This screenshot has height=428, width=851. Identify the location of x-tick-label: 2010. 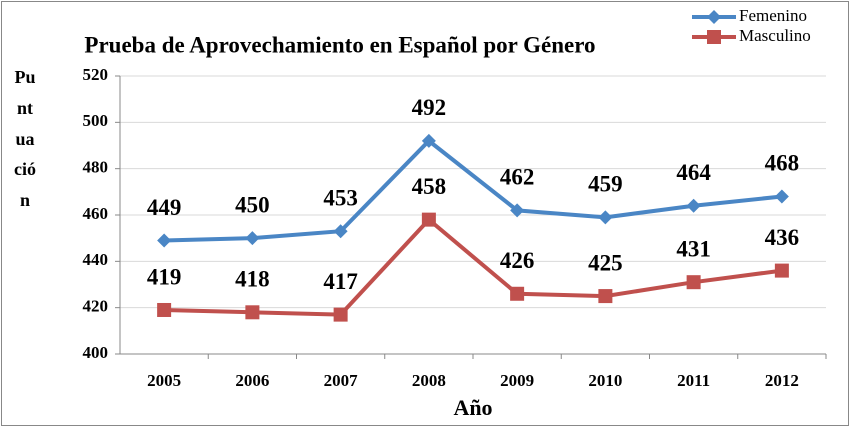
(605, 380).